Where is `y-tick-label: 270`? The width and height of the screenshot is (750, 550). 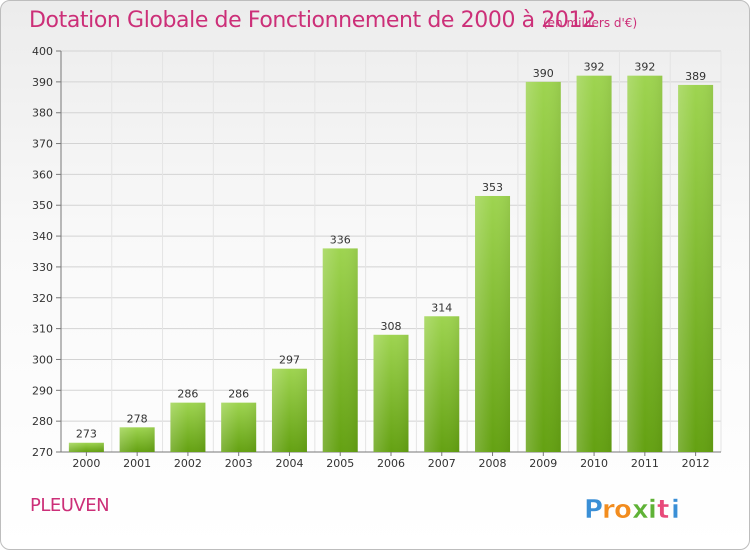
y-tick-label: 270 is located at coordinates (42, 452).